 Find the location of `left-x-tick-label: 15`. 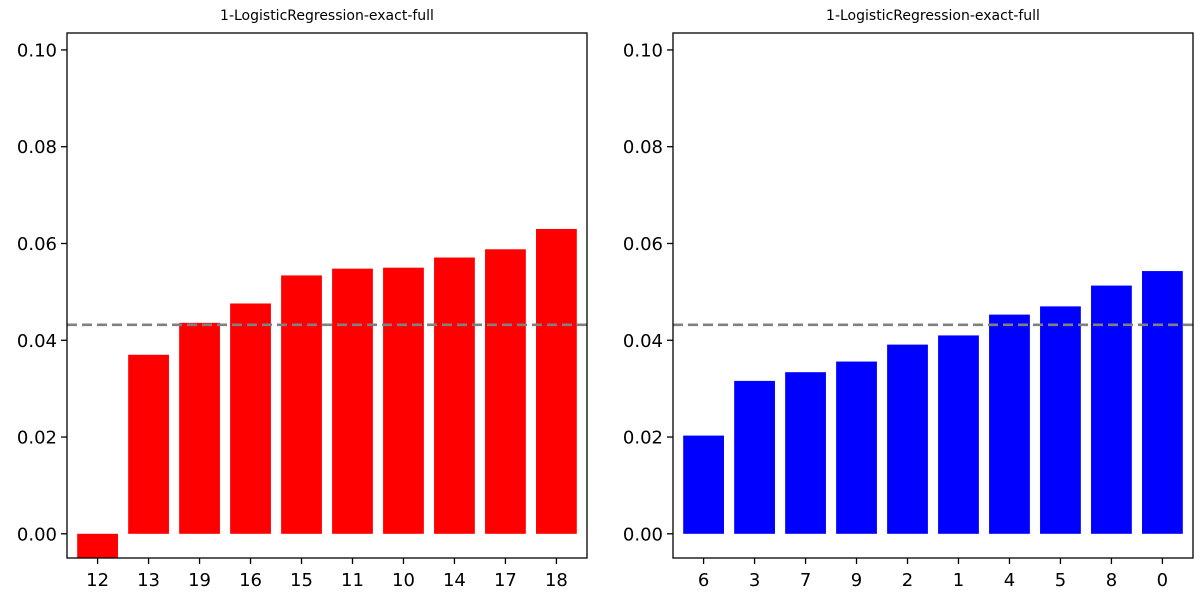

left-x-tick-label: 15 is located at coordinates (301, 580).